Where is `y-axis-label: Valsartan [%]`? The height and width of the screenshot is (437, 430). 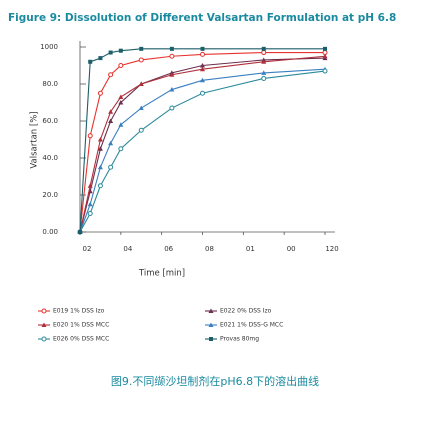 y-axis-label: Valsartan [%] is located at coordinates (35, 139).